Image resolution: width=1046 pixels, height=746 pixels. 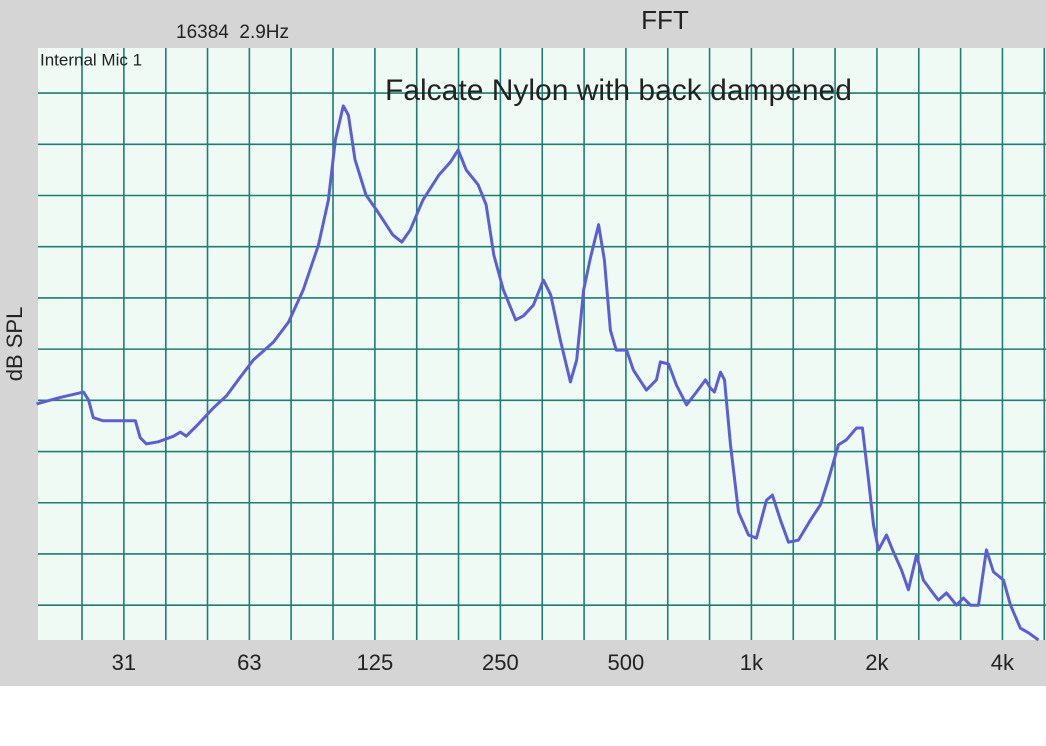 I want to click on x-tick-label: 500, so click(x=626, y=662).